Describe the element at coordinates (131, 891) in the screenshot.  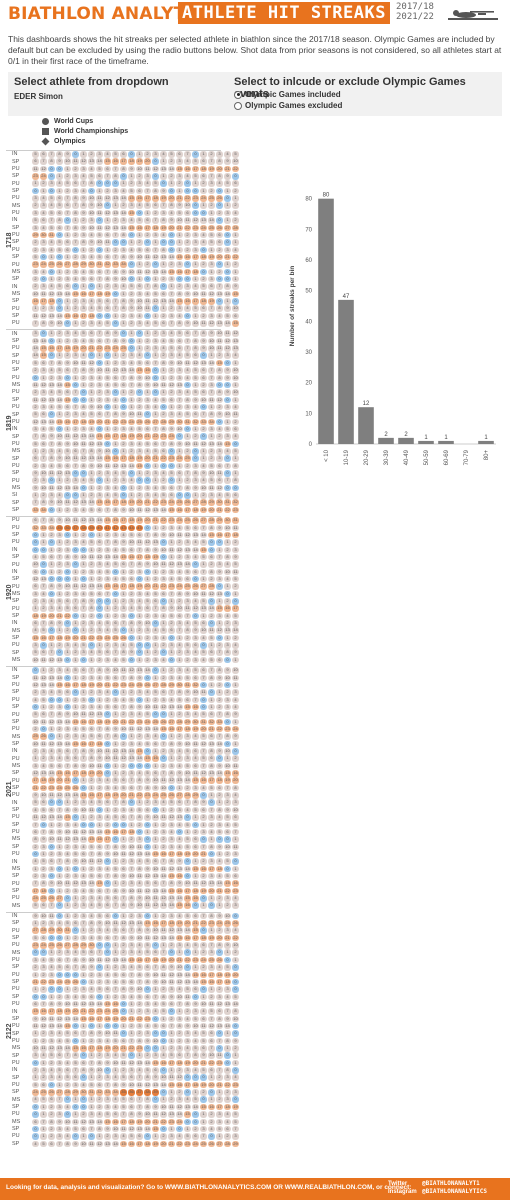
I see `shot-cell: 10` at that location.